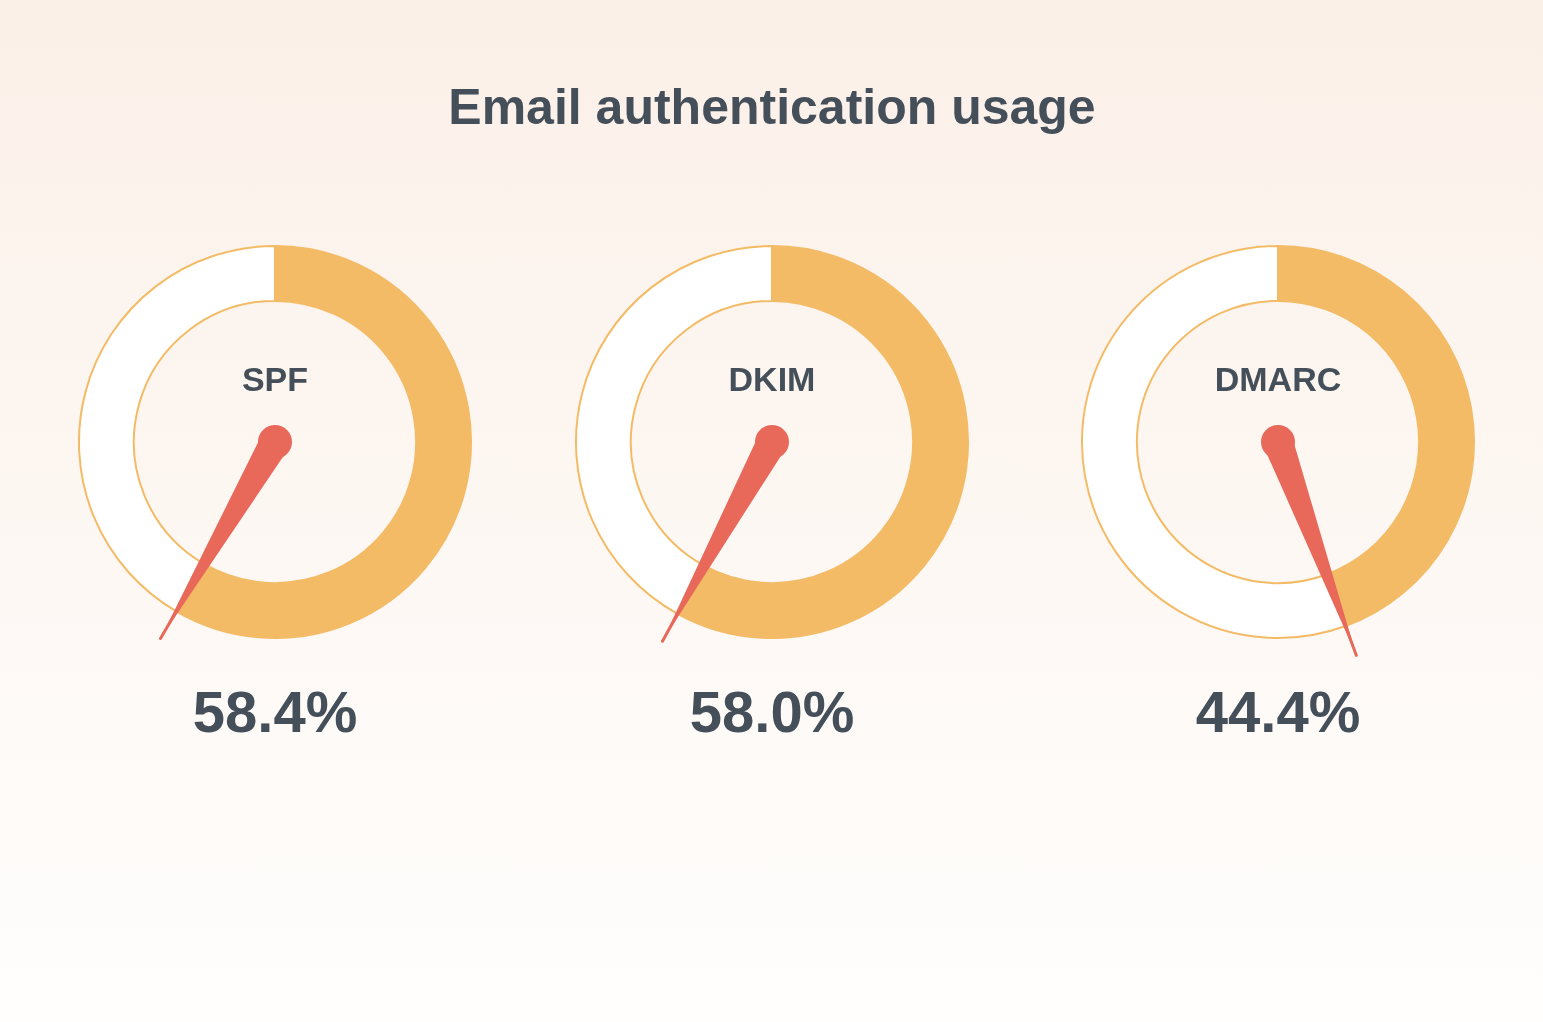 This screenshot has height=1022, width=1543. What do you see at coordinates (772, 711) in the screenshot?
I see `text: 58.0%` at bounding box center [772, 711].